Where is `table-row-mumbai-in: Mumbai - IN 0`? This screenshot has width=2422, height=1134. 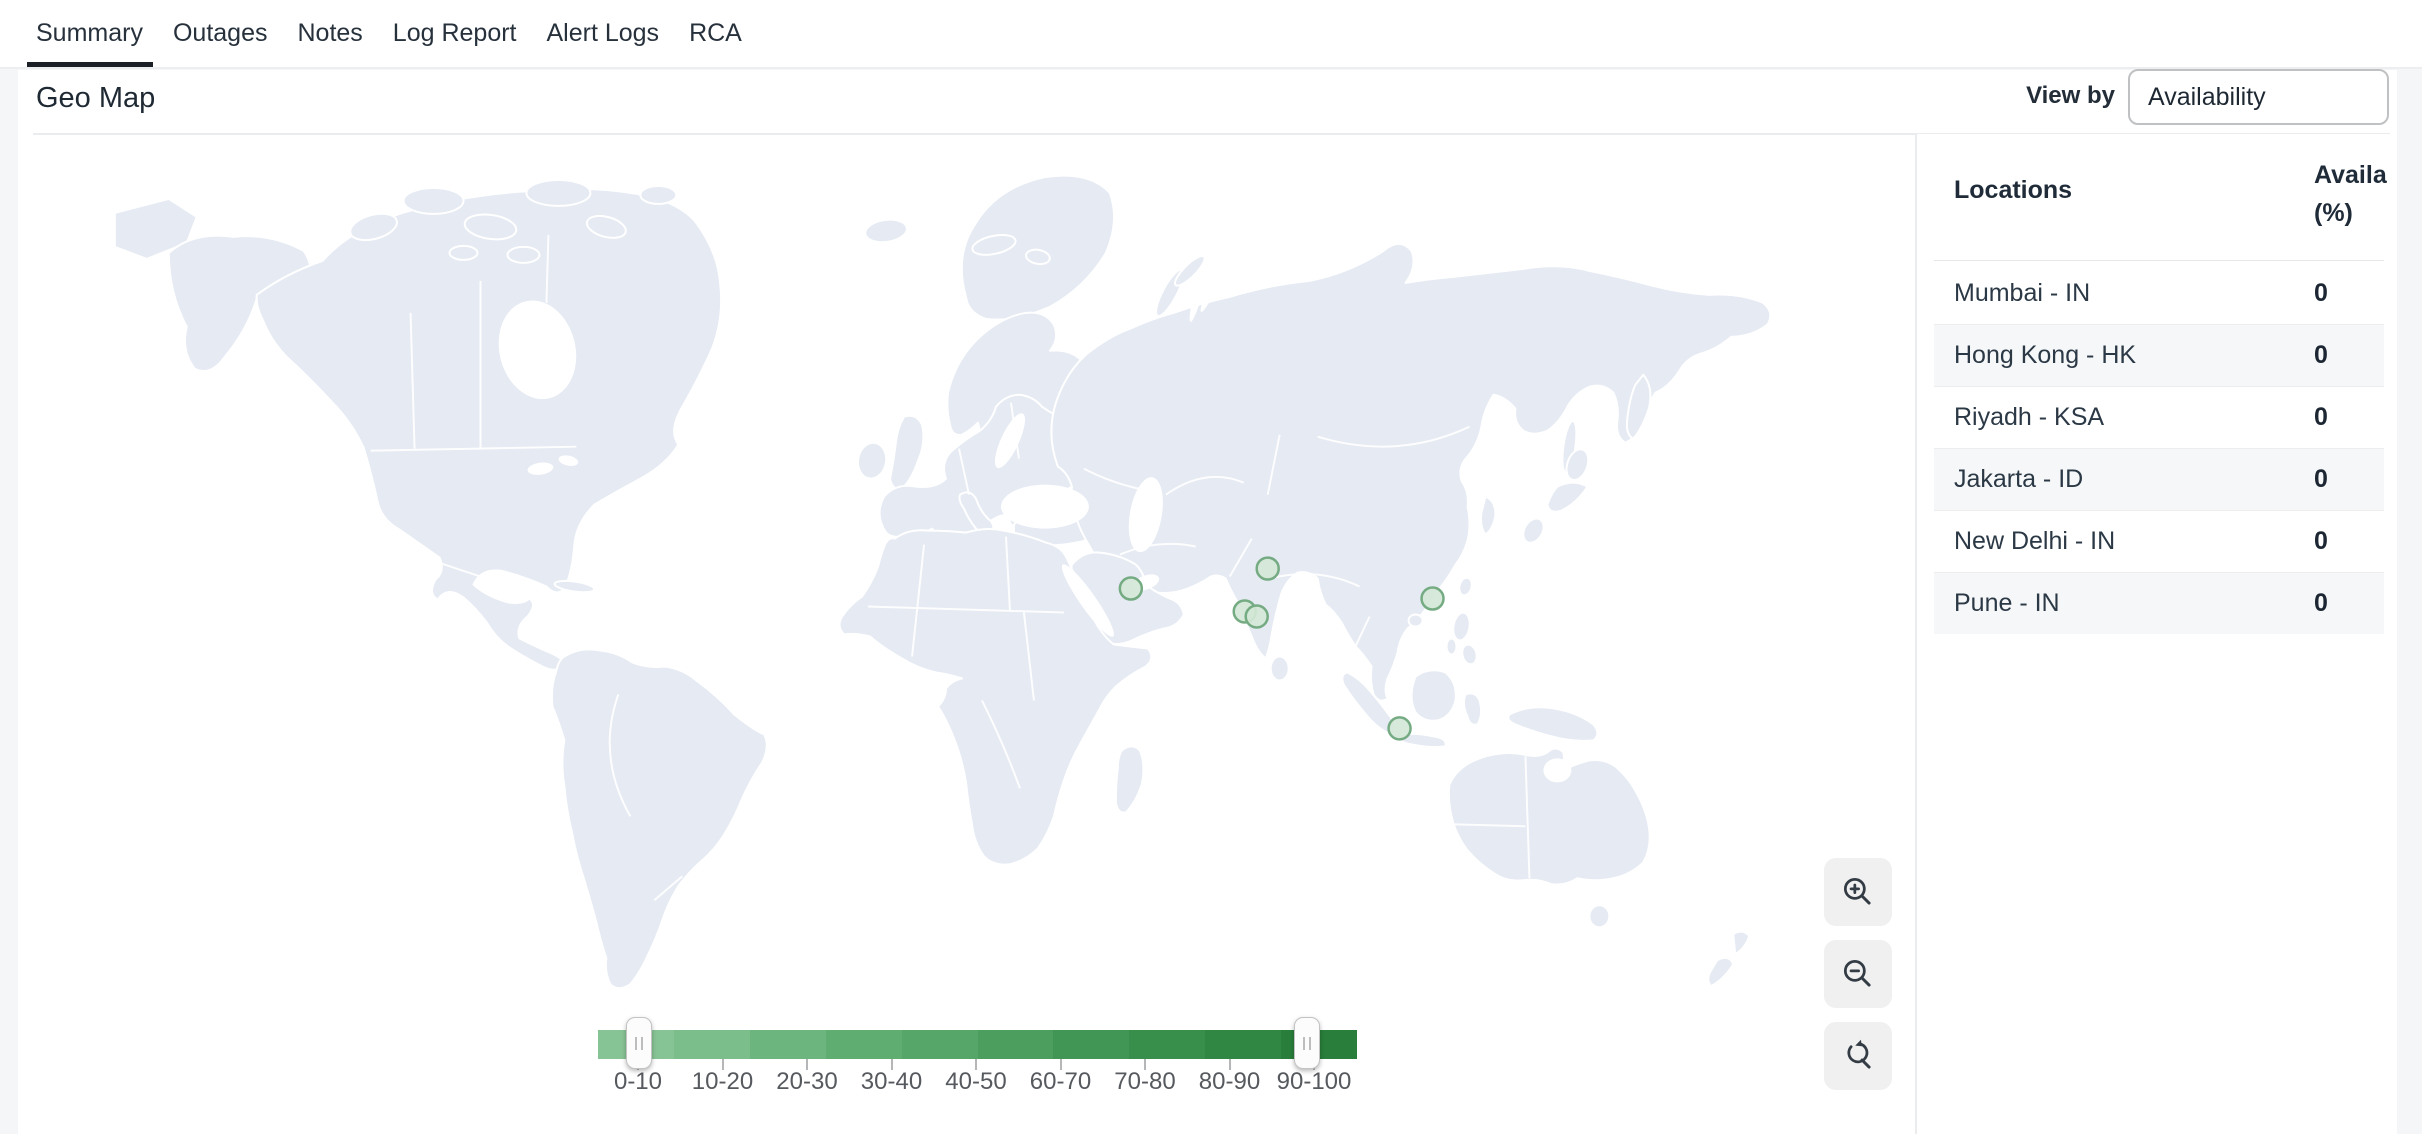 table-row-mumbai-in: Mumbai - IN 0 is located at coordinates (2159, 293).